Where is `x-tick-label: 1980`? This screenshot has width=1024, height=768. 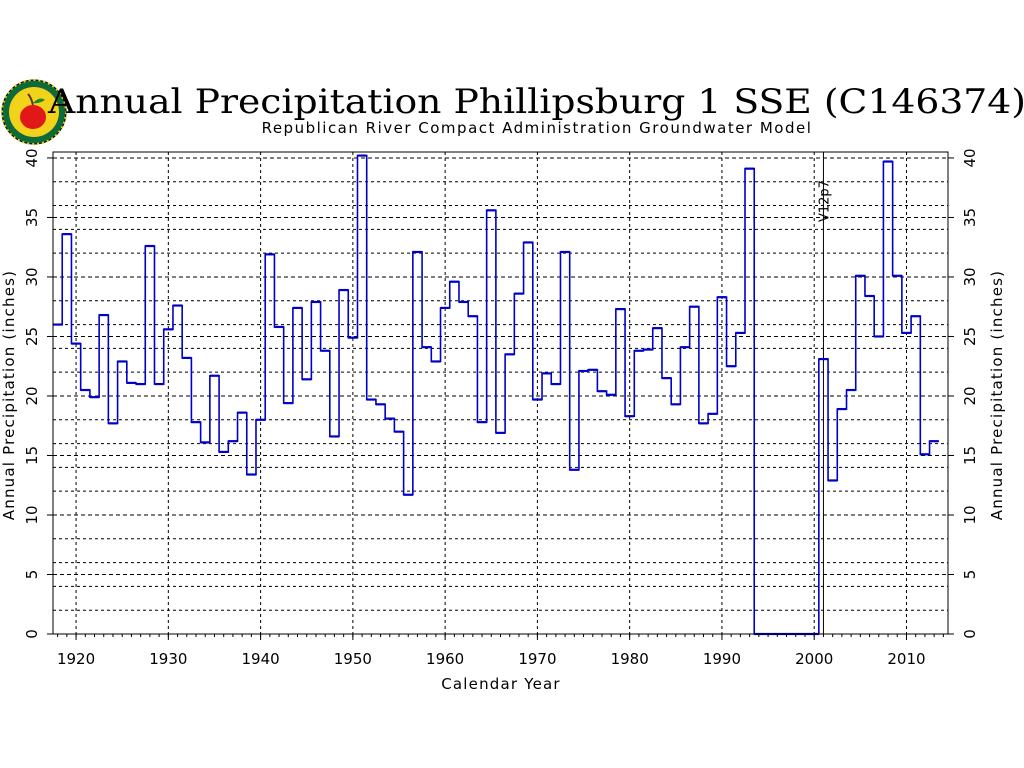 x-tick-label: 1980 is located at coordinates (630, 659).